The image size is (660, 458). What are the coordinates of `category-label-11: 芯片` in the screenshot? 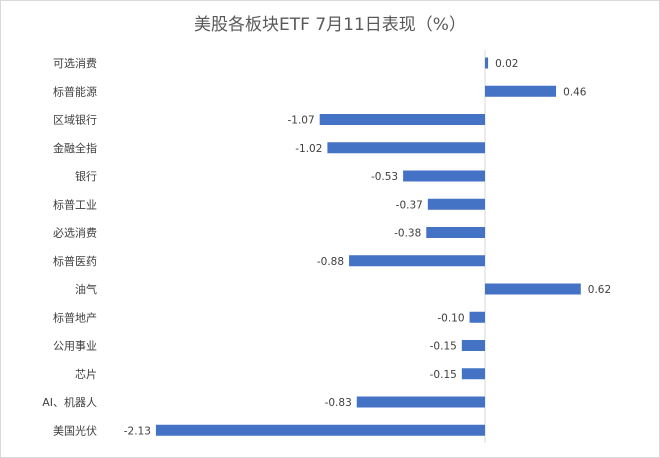 It's located at (86, 374).